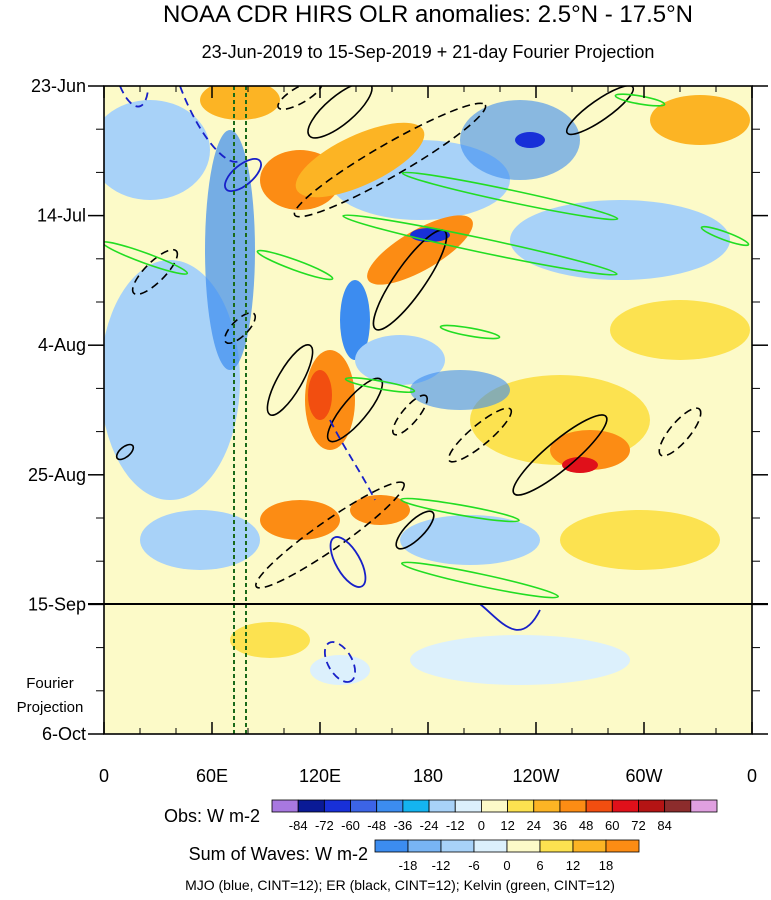 The width and height of the screenshot is (771, 900). Describe the element at coordinates (474, 865) in the screenshot. I see `colorbar-tick-label: -6` at that location.